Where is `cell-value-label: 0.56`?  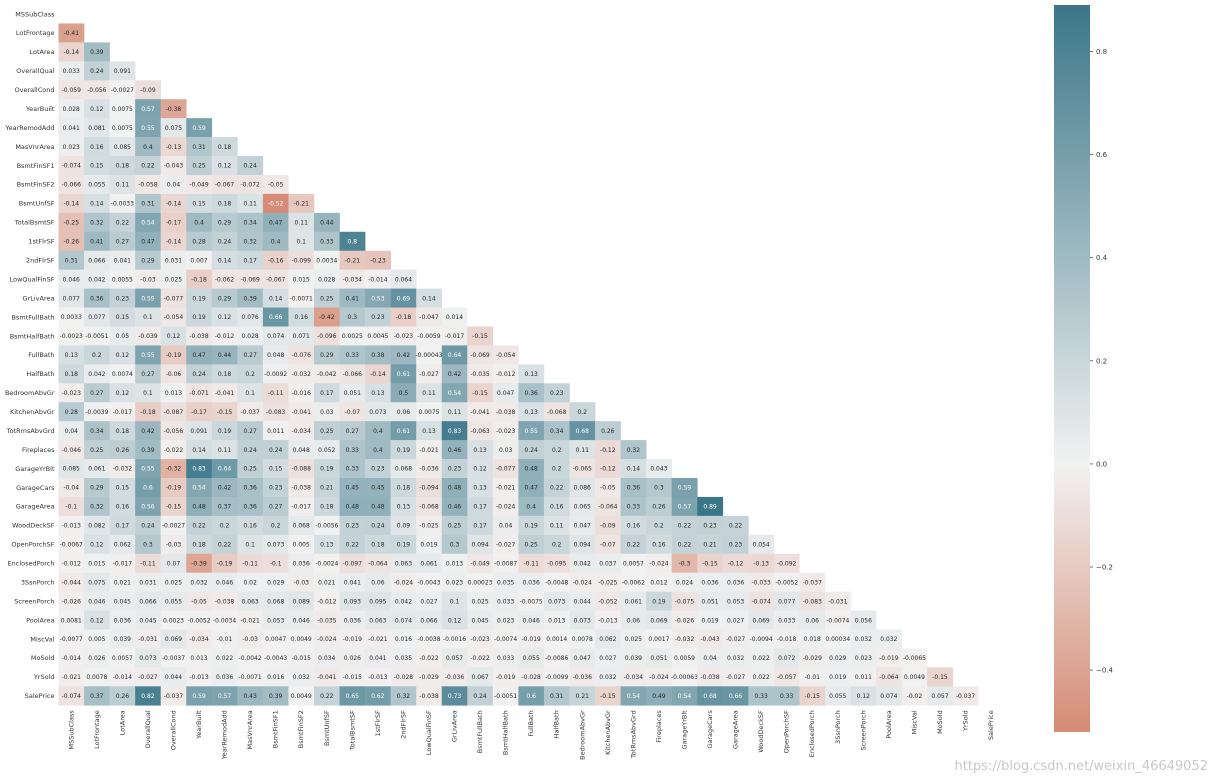 cell-value-label: 0.56 is located at coordinates (148, 507).